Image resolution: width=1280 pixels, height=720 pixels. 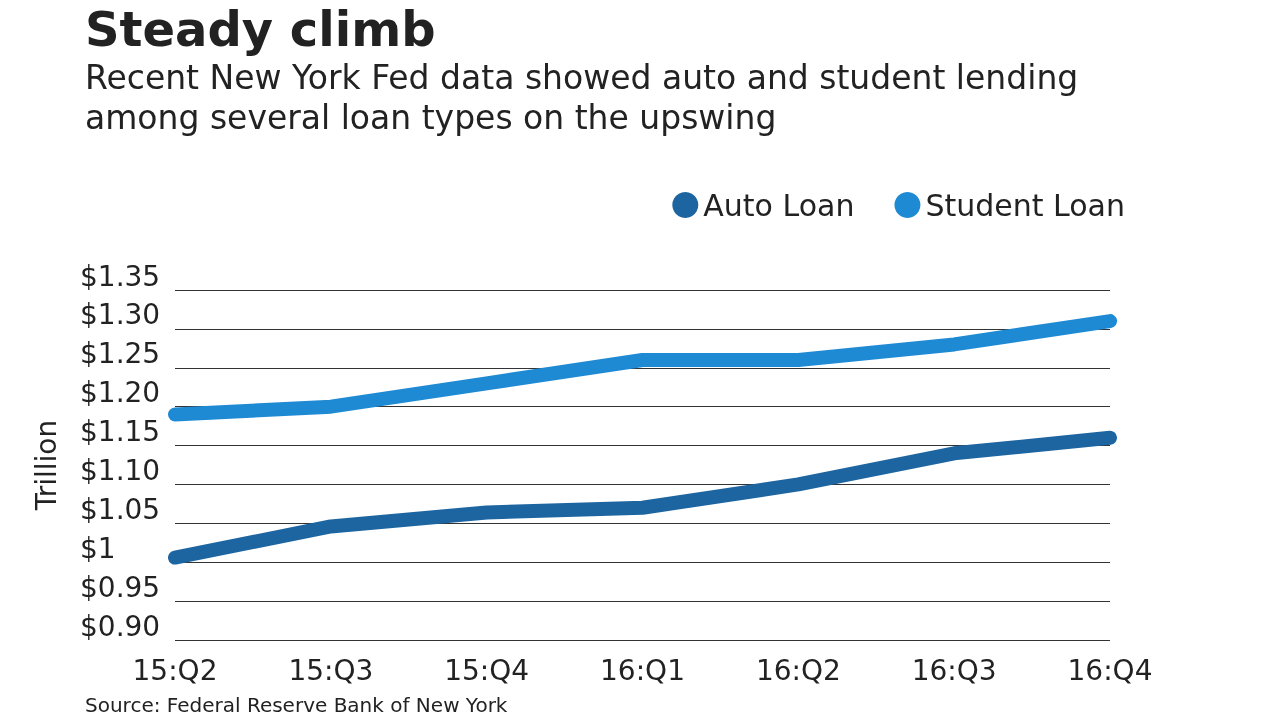 I want to click on y-tick-label: $0.90, so click(x=120, y=626).